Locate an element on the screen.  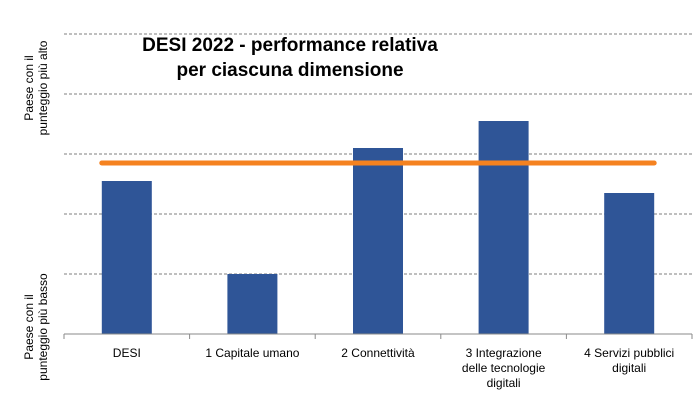
category-label-0-line-0: DESI is located at coordinates (127, 353).